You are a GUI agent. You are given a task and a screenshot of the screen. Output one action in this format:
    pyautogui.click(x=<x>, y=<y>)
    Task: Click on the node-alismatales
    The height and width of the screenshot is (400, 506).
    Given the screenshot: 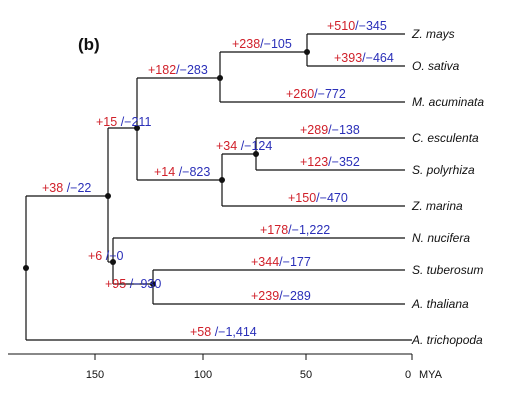 What is the action you would take?
    pyautogui.click(x=222, y=180)
    